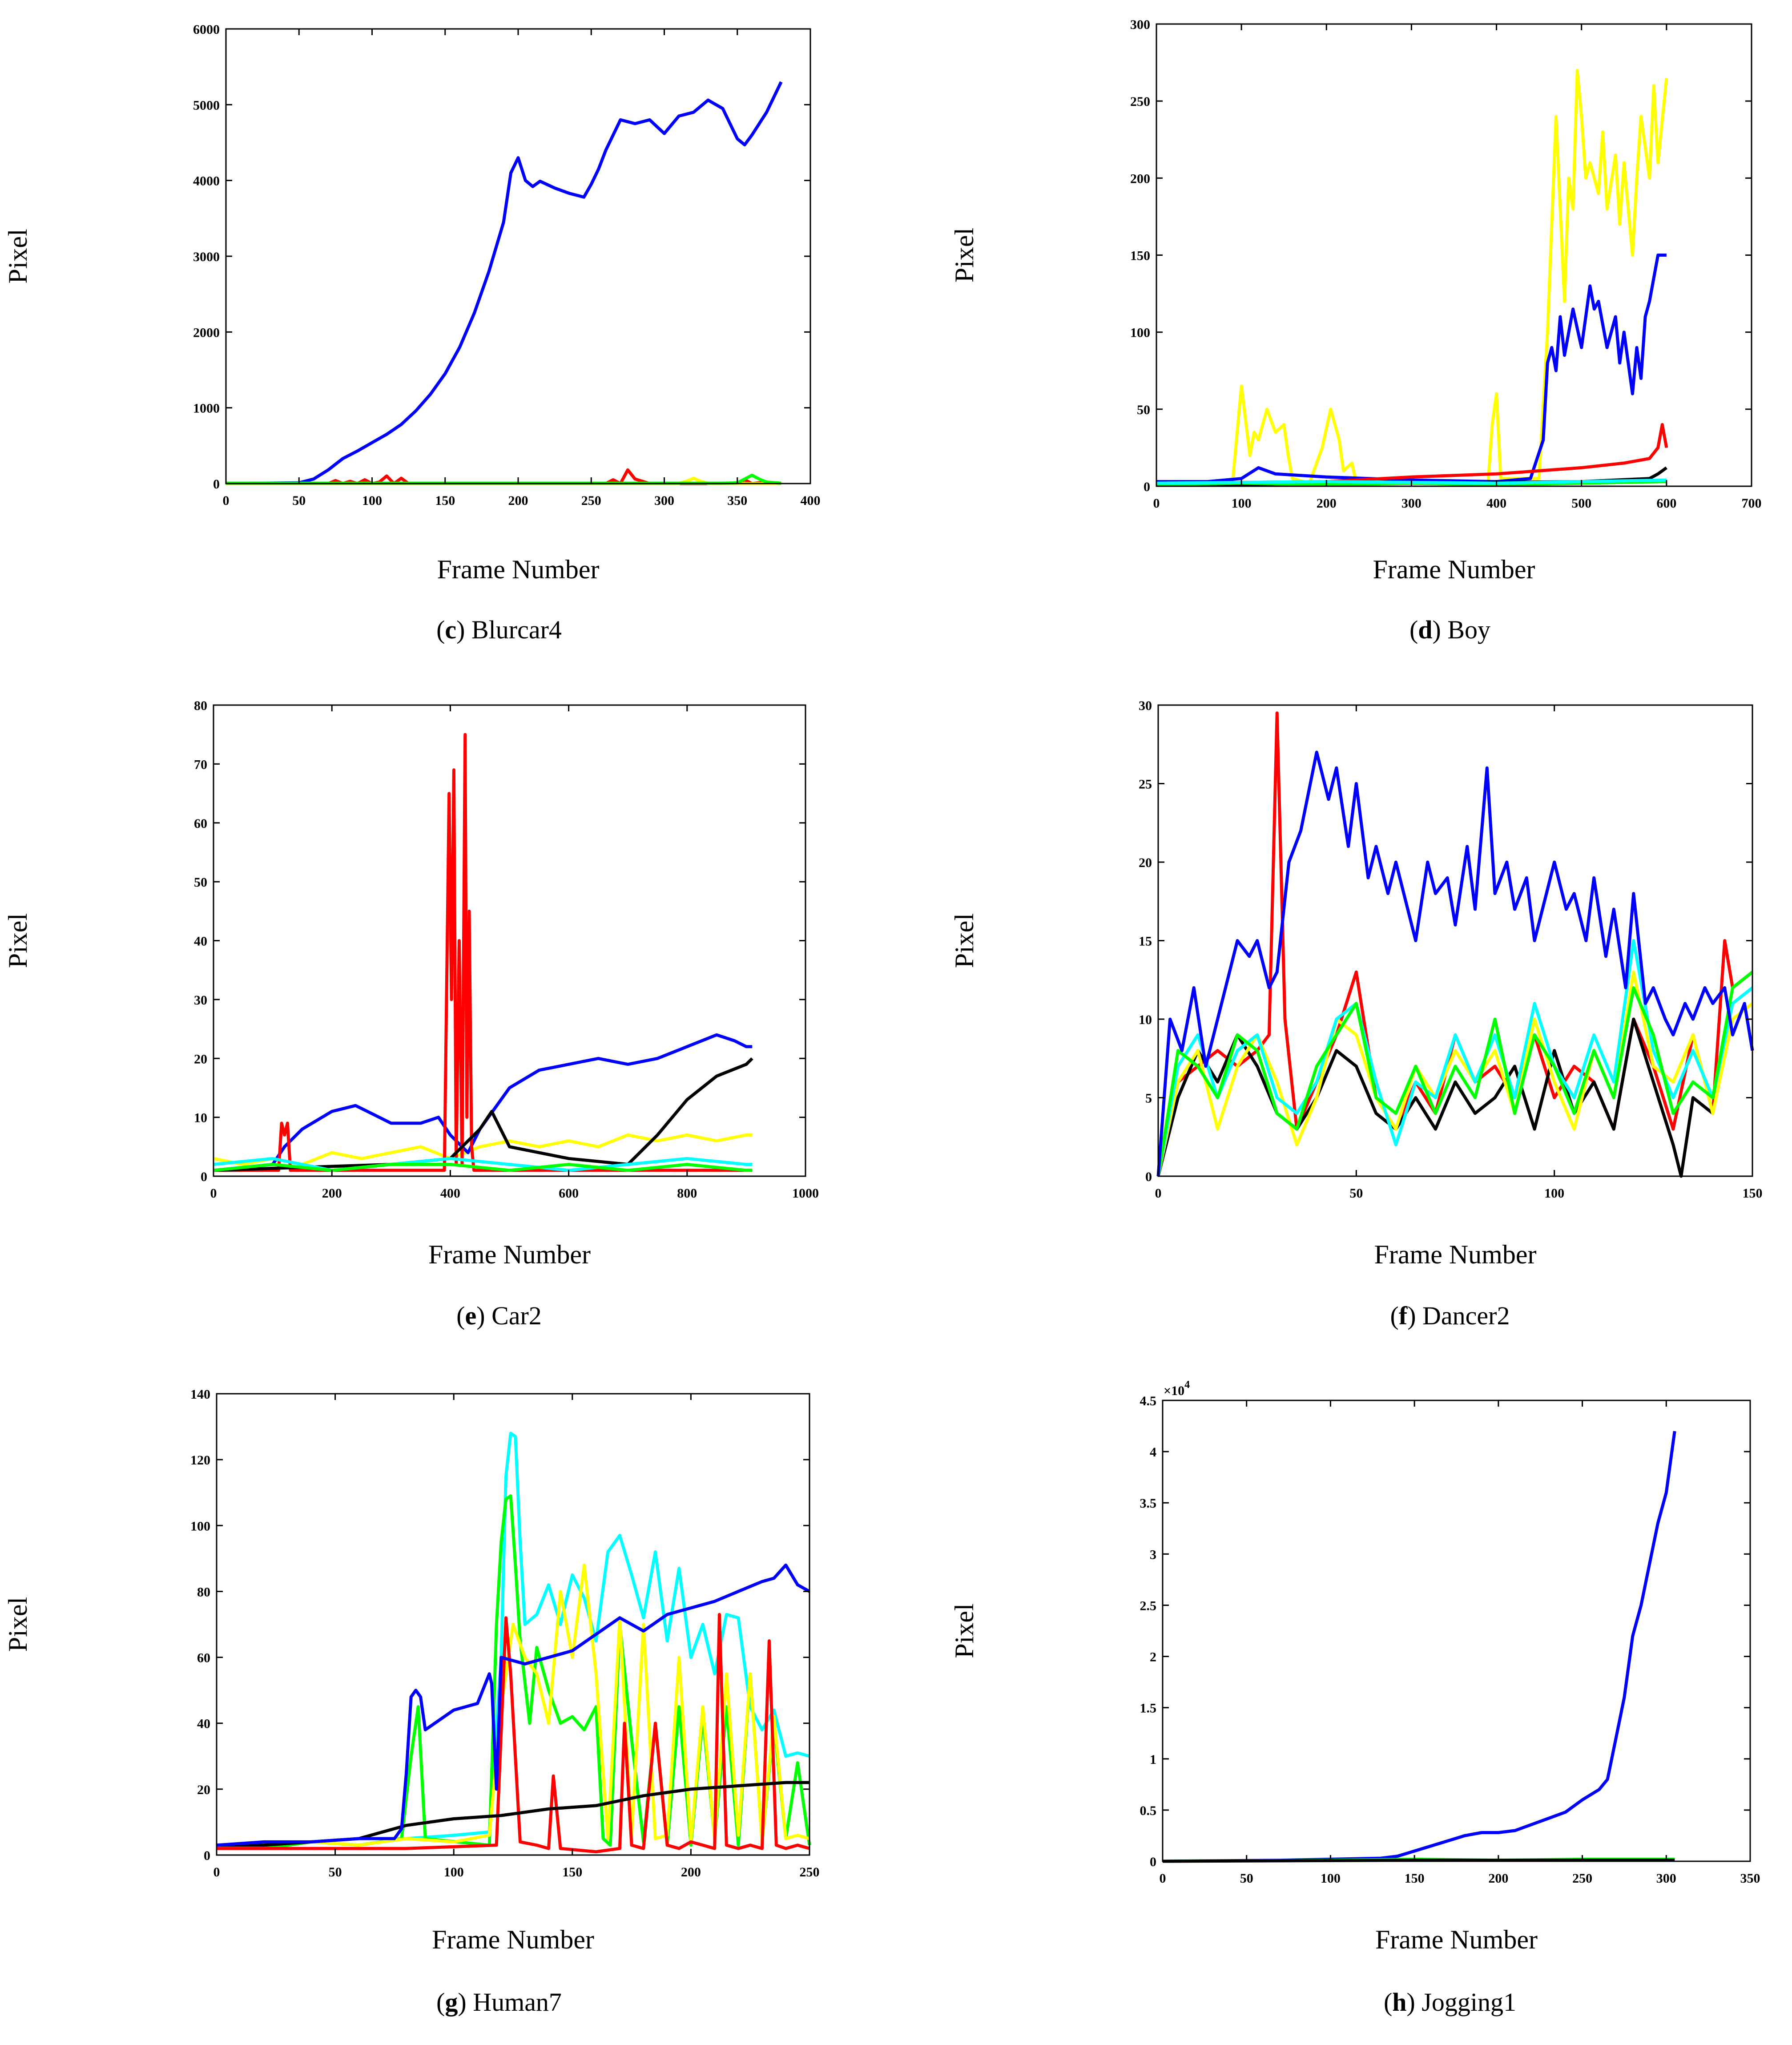 This screenshot has height=2045, width=1792. I want to click on caption-letter: c, so click(450, 629).